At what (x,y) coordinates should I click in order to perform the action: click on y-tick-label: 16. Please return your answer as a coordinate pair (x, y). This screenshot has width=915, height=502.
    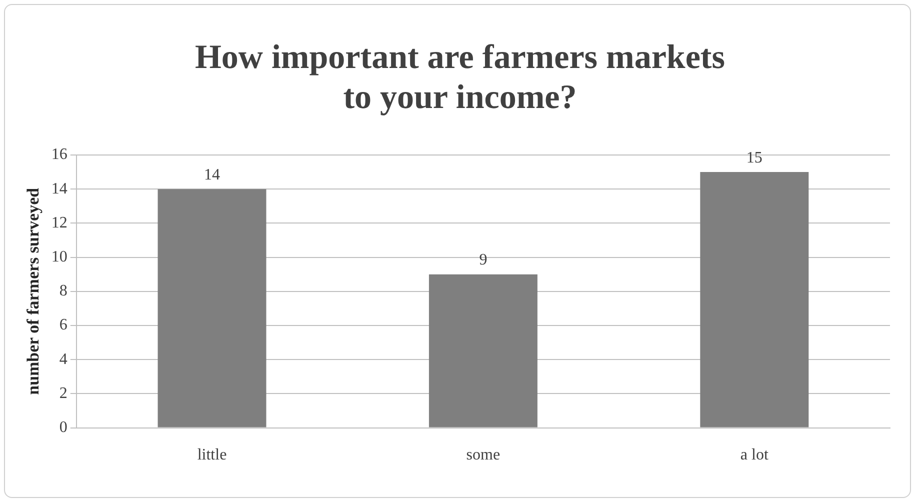
    Looking at the image, I should click on (59, 155).